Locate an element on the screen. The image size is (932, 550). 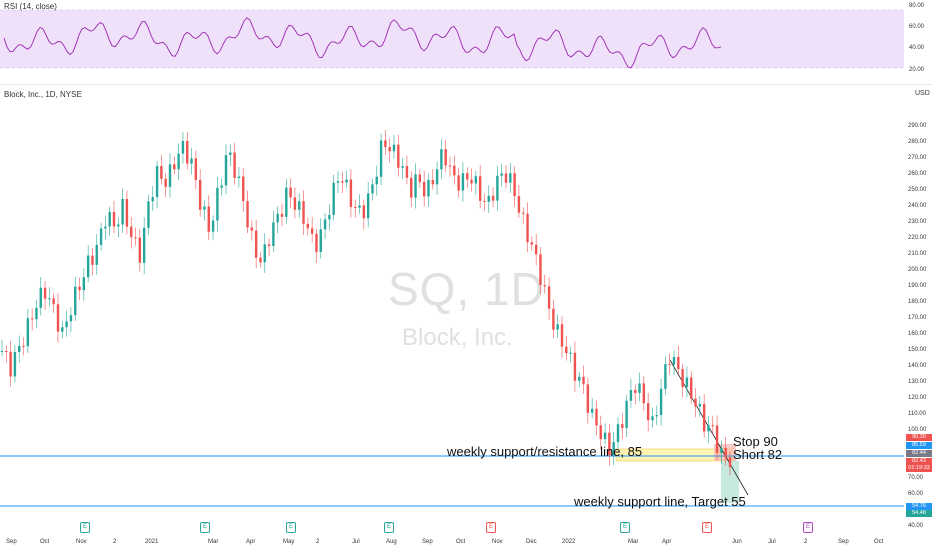
time-axis-label: Oct is located at coordinates (45, 542).